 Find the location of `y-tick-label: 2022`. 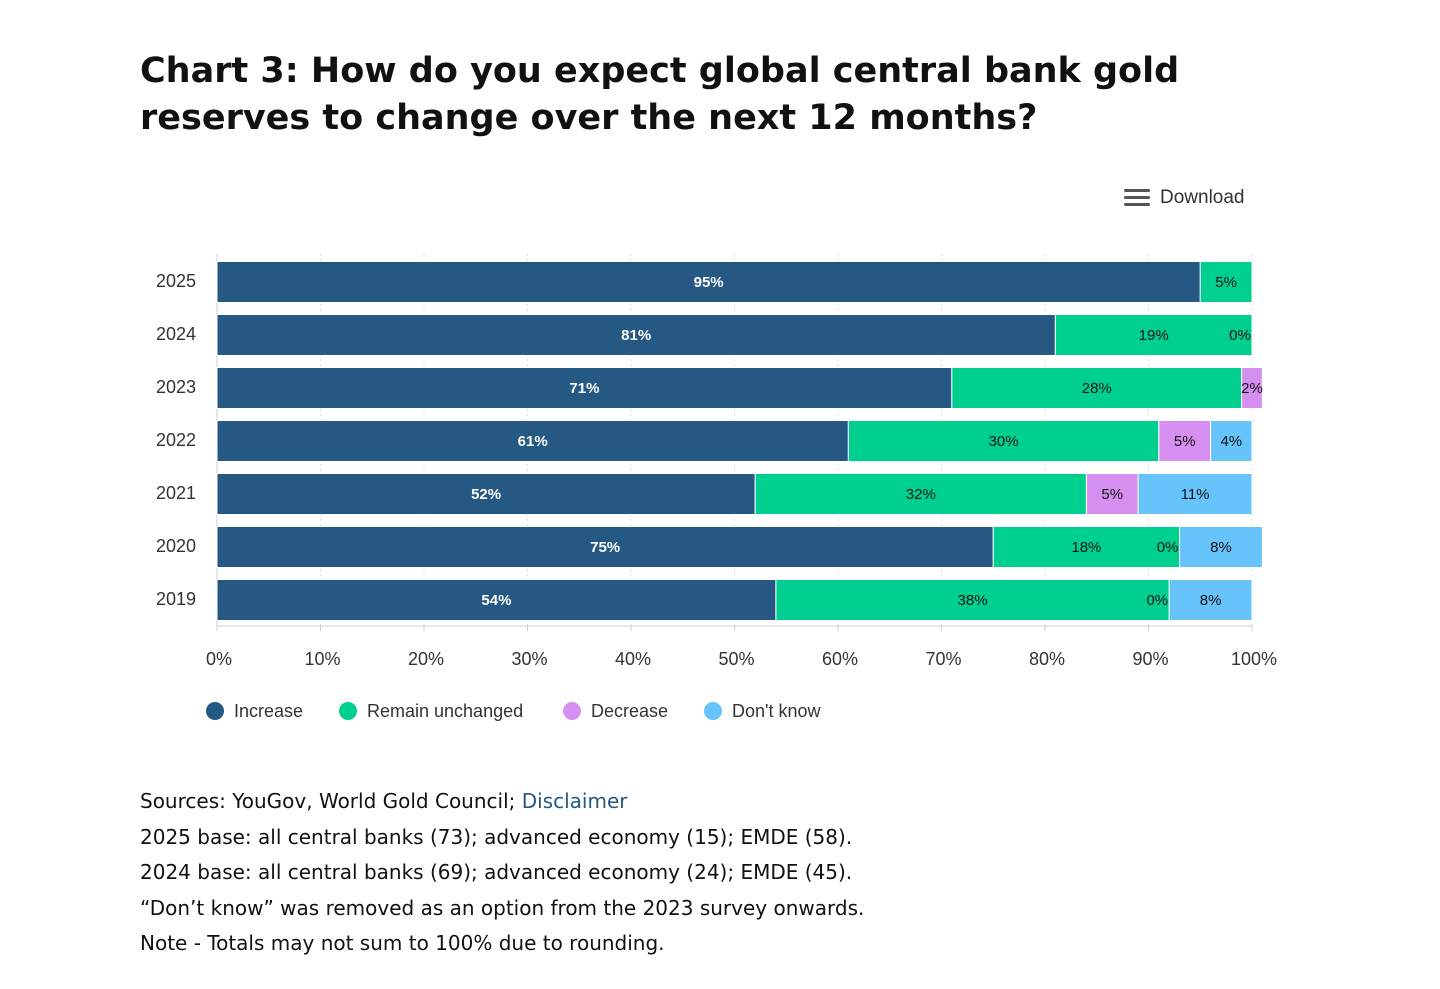

y-tick-label: 2022 is located at coordinates (176, 440).